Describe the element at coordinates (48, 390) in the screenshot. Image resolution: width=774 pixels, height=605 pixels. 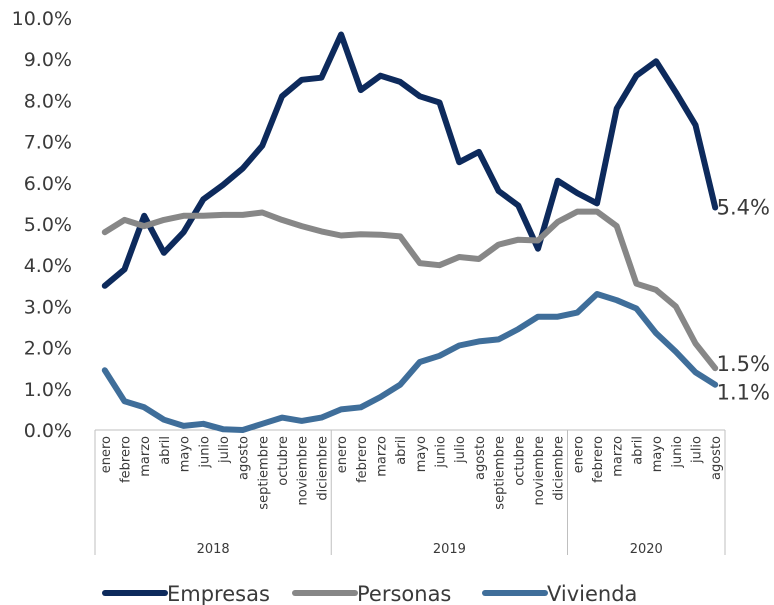
I see `y-tick-label: 1.0%` at that location.